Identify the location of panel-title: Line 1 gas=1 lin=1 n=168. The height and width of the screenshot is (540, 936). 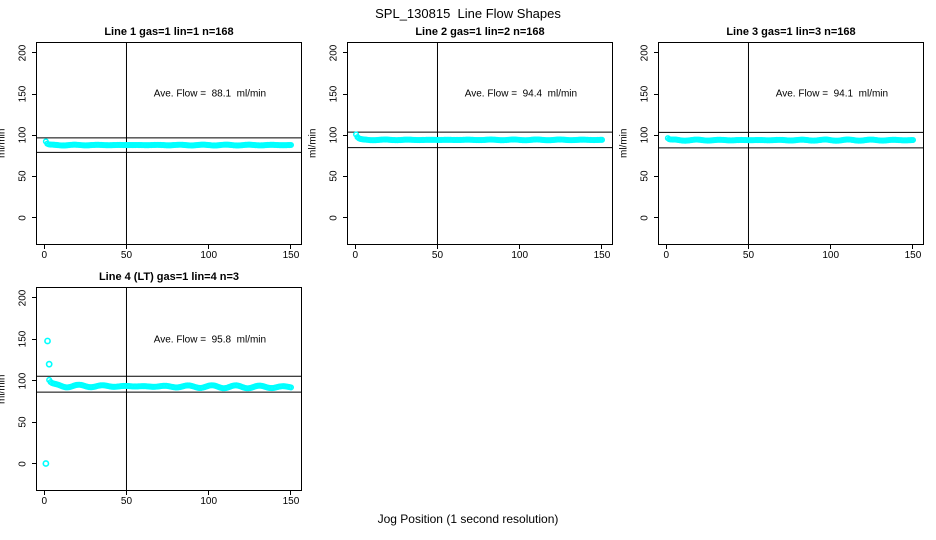
(169, 32).